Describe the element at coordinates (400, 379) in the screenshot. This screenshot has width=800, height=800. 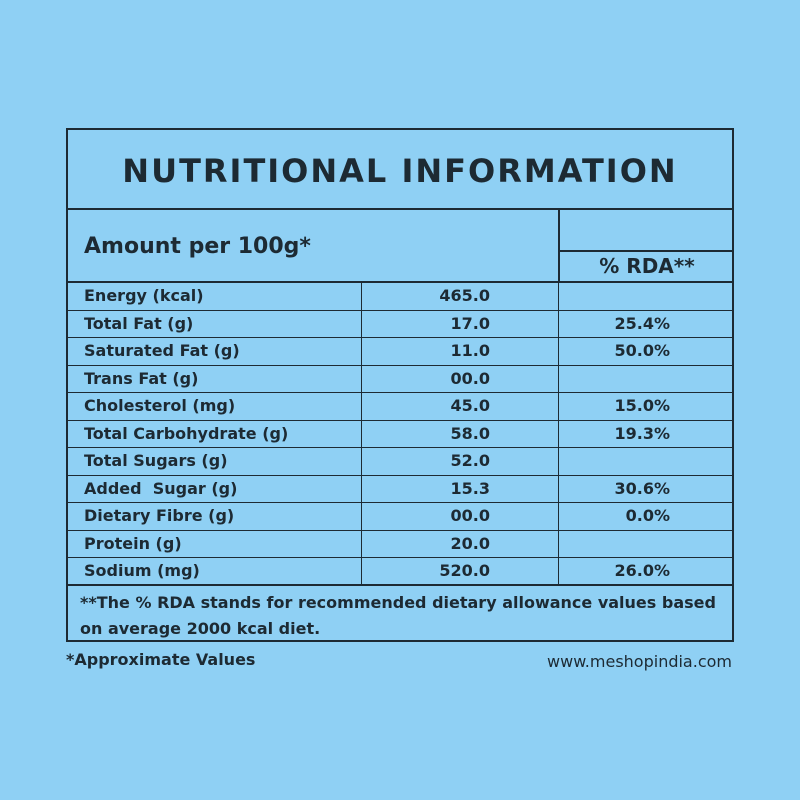
I see `table-row: Trans Fat (g) 00.0` at that location.